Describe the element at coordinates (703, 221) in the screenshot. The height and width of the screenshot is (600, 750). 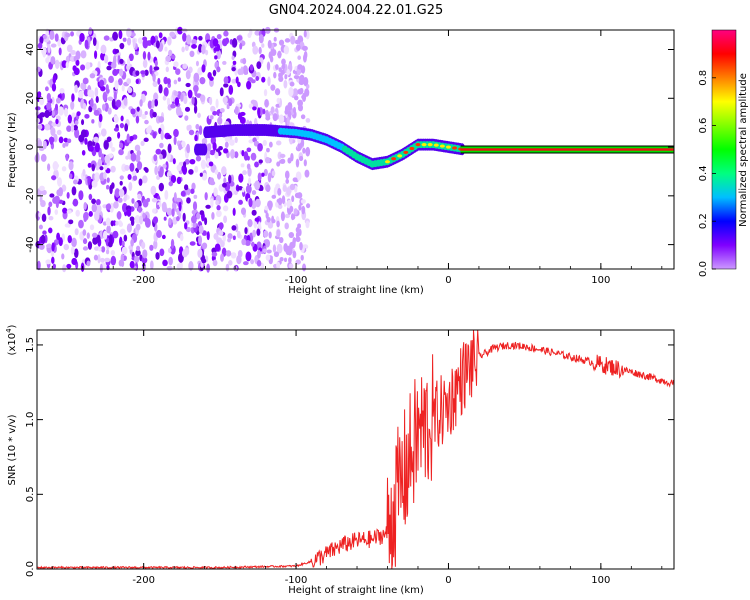
I see `colorbar-tick-label: 0.2` at that location.